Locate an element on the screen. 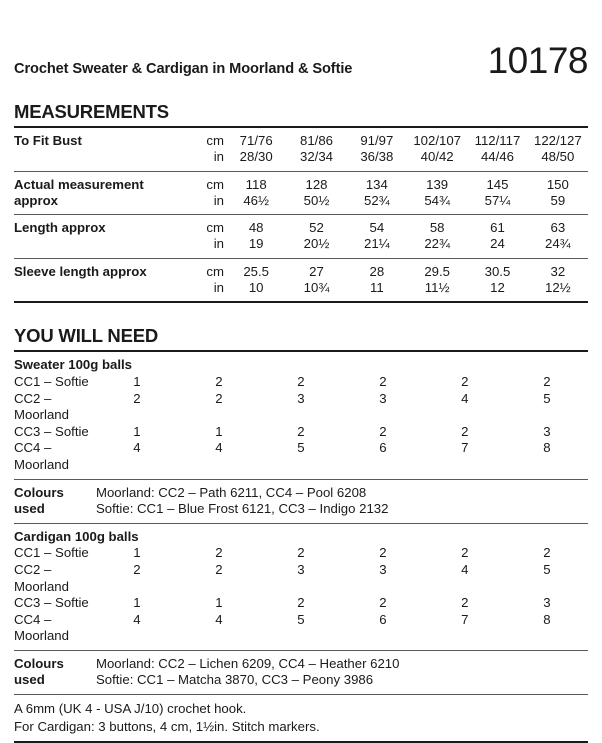 The height and width of the screenshot is (743, 602). table-row: in 28/30 32/34 36/38 40/42 44/46 48/50 is located at coordinates (301, 159).